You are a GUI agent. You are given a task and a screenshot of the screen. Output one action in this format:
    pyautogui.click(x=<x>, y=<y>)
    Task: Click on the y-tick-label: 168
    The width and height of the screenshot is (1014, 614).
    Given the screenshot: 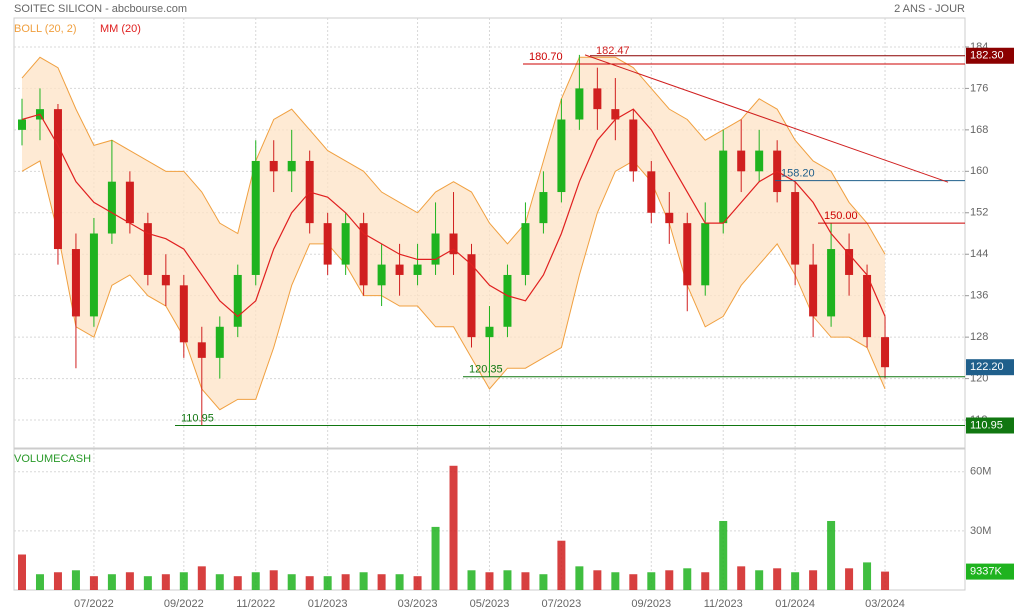 What is the action you would take?
    pyautogui.click(x=979, y=130)
    